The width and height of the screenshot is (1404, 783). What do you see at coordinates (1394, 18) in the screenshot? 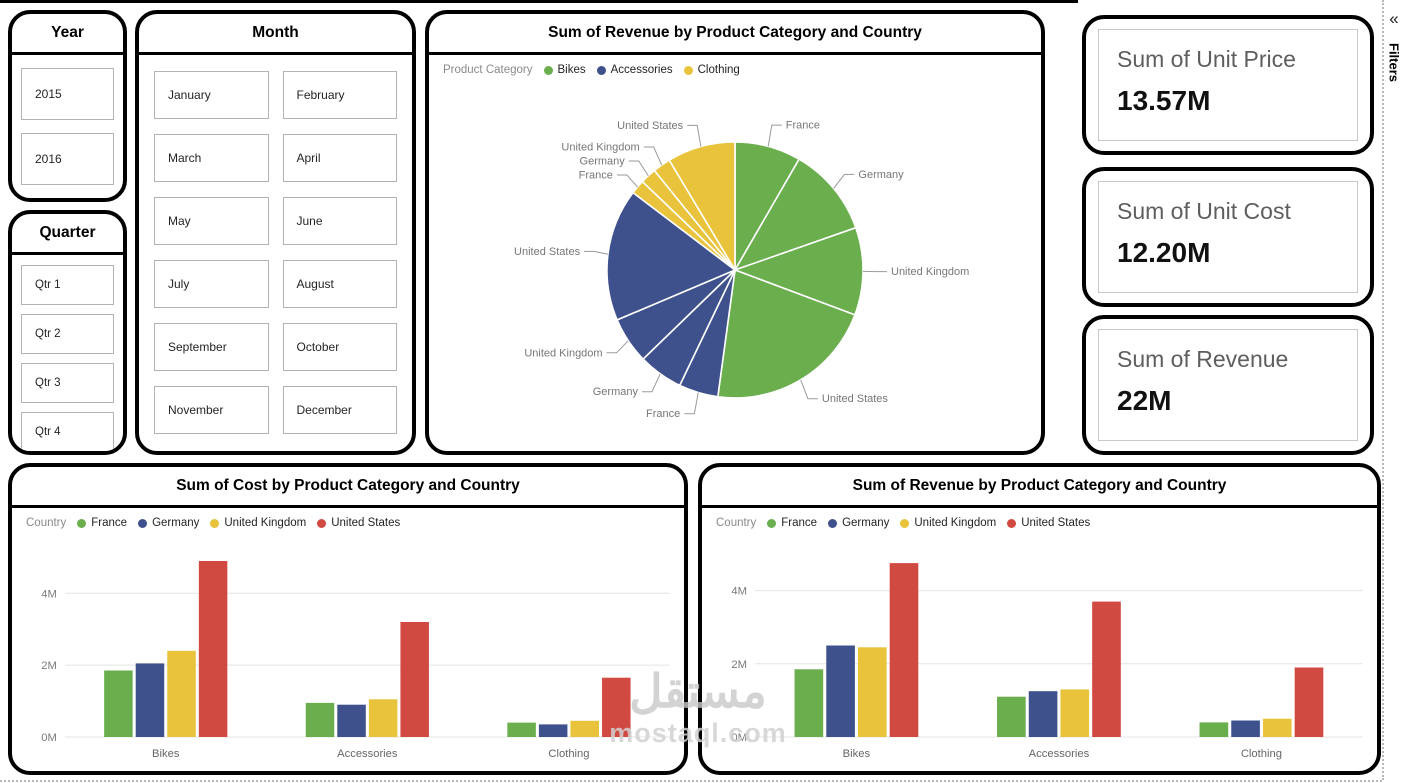
I see `expand-filters-icon: «` at bounding box center [1394, 18].